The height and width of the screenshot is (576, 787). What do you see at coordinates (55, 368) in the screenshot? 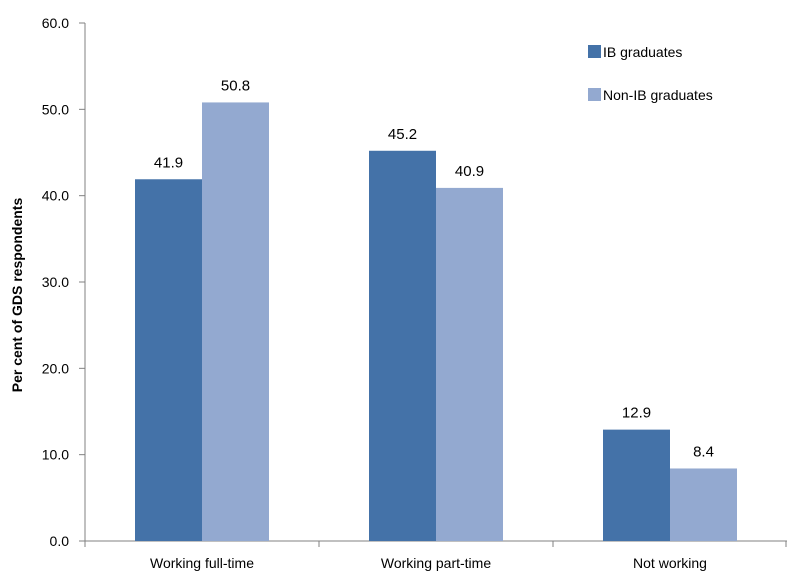
I see `y-tick-label: 20.0` at bounding box center [55, 368].